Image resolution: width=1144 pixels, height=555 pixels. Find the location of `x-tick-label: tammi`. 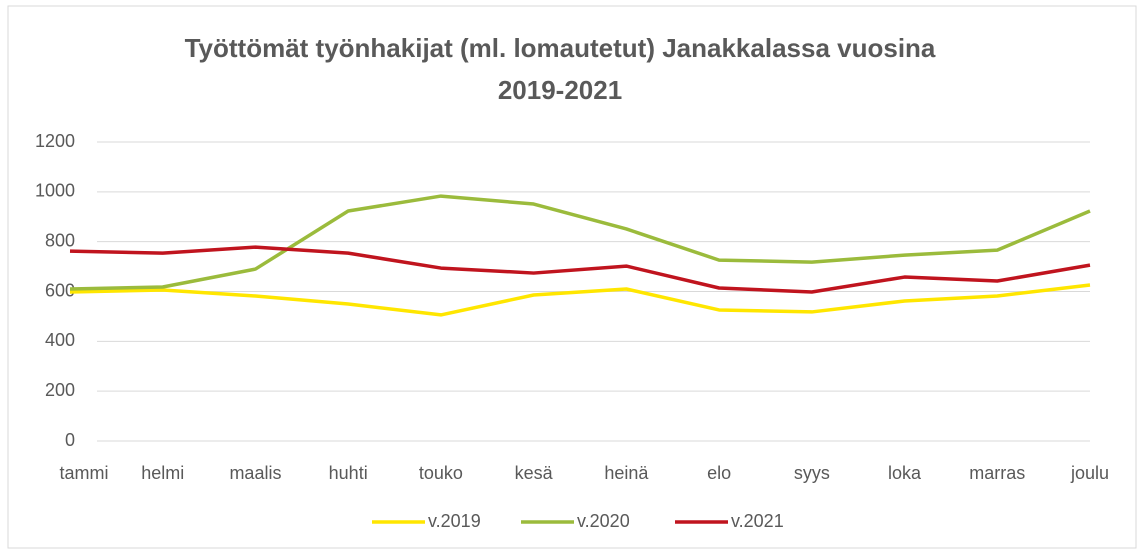

x-tick-label: tammi is located at coordinates (84, 473).